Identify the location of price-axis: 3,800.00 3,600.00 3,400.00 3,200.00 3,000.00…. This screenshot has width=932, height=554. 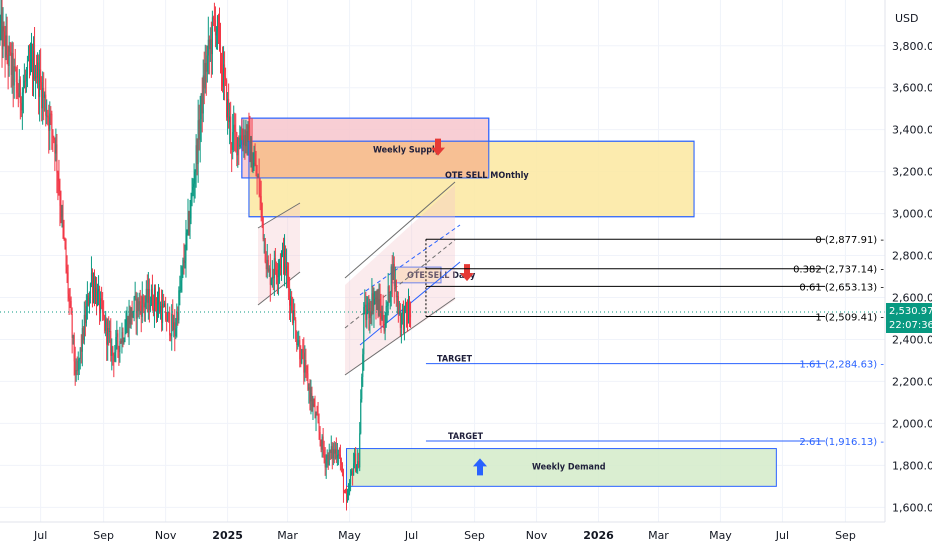
(908, 261).